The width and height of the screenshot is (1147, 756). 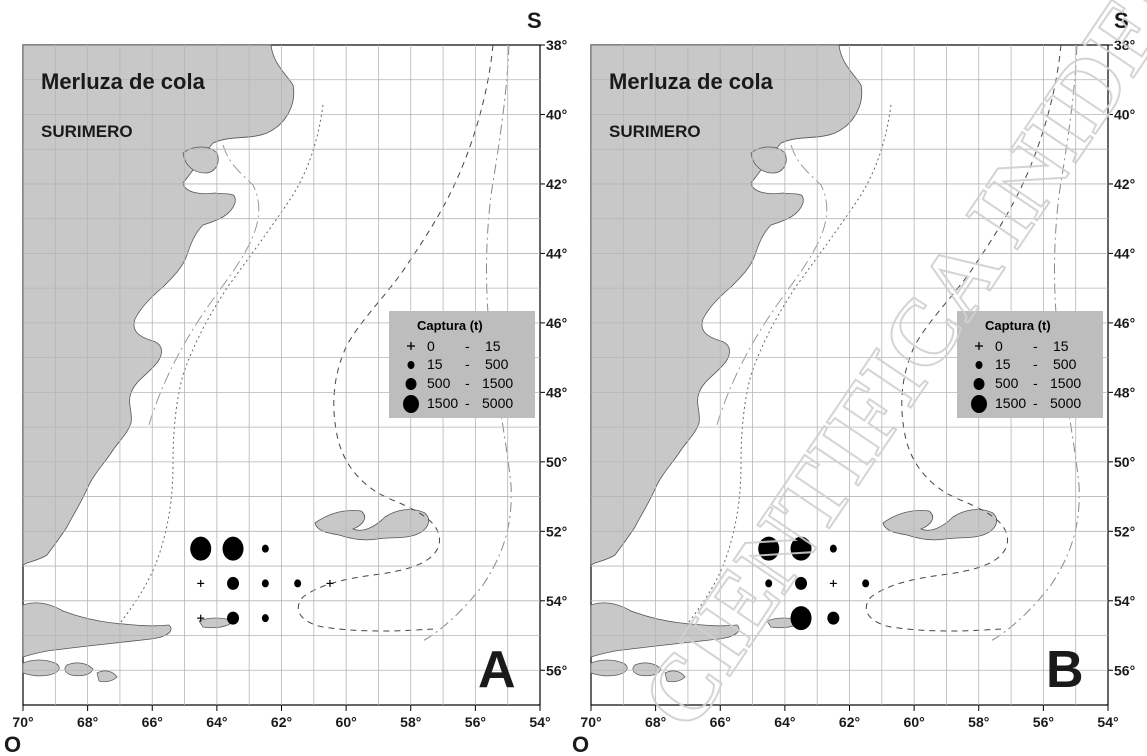 What do you see at coordinates (442, 403) in the screenshot?
I see `legend-a-low-3: 1500` at bounding box center [442, 403].